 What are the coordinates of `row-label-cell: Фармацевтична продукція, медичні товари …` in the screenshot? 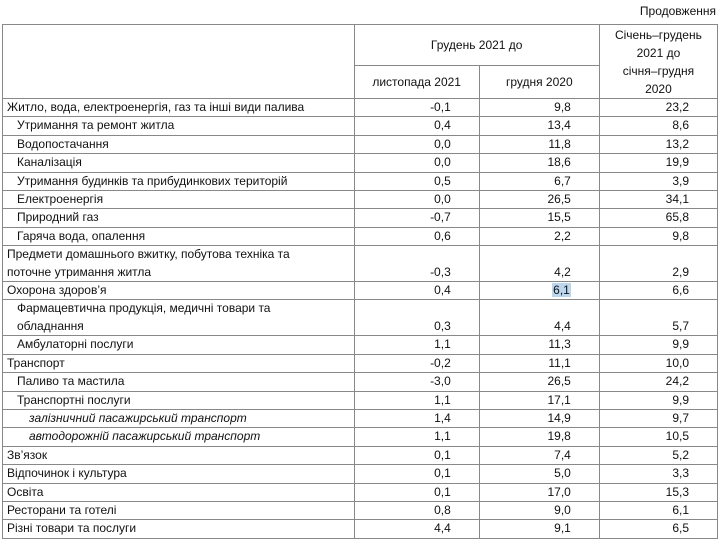 It's located at (178, 318).